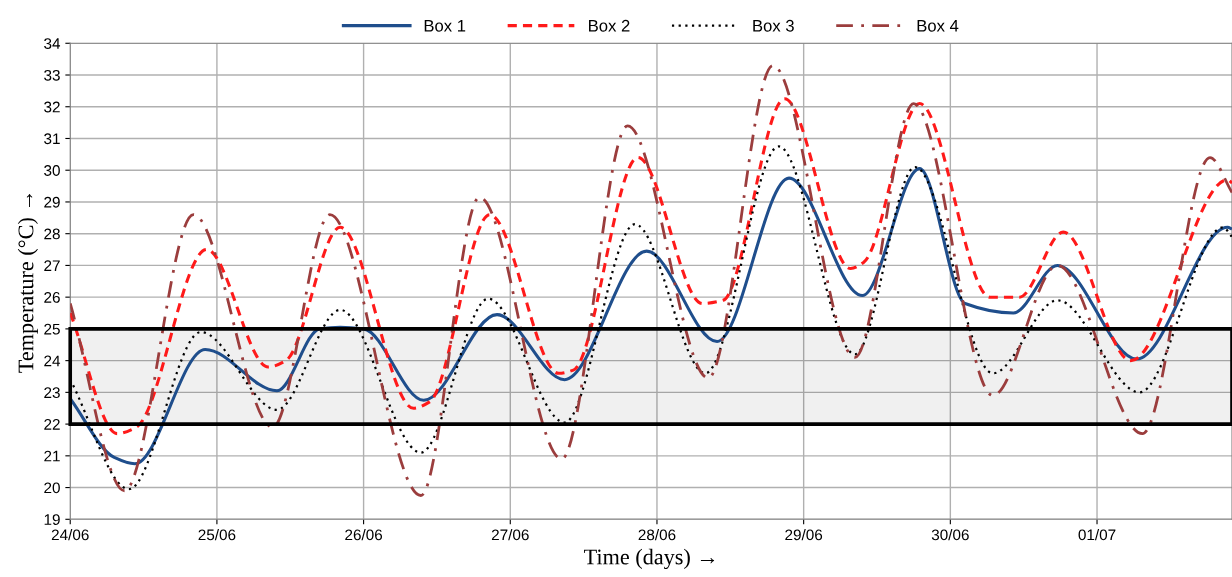 This screenshot has width=1232, height=577. I want to click on y-tick-label: 30, so click(52, 170).